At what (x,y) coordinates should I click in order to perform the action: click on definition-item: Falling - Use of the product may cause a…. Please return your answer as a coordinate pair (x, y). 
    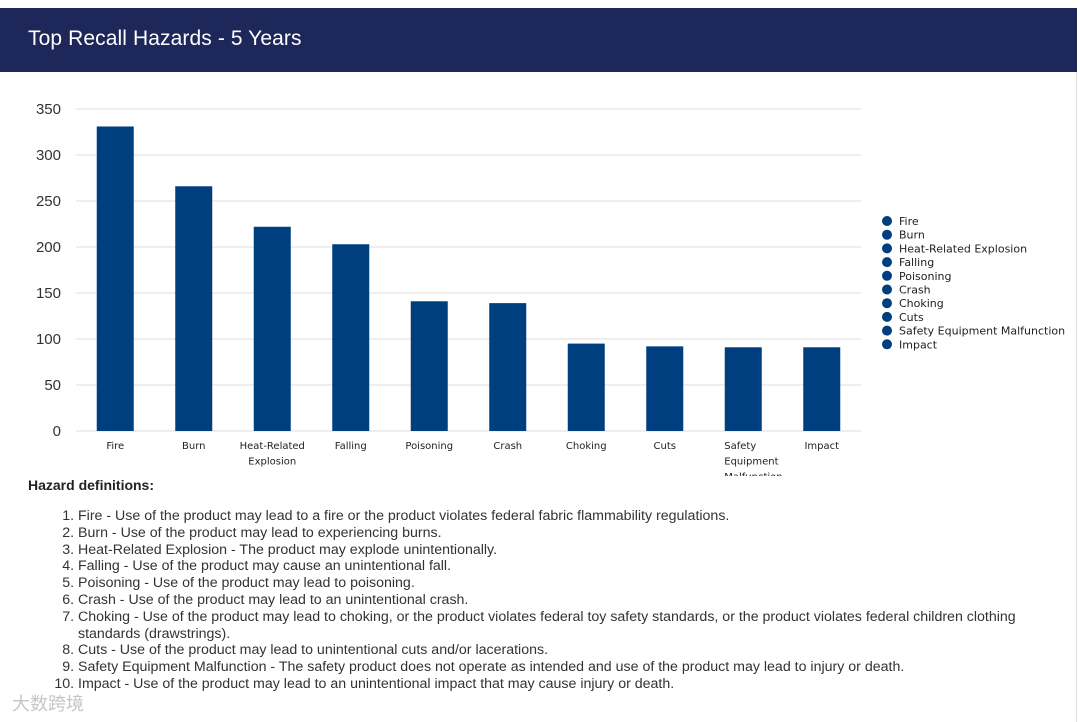
    Looking at the image, I should click on (578, 566).